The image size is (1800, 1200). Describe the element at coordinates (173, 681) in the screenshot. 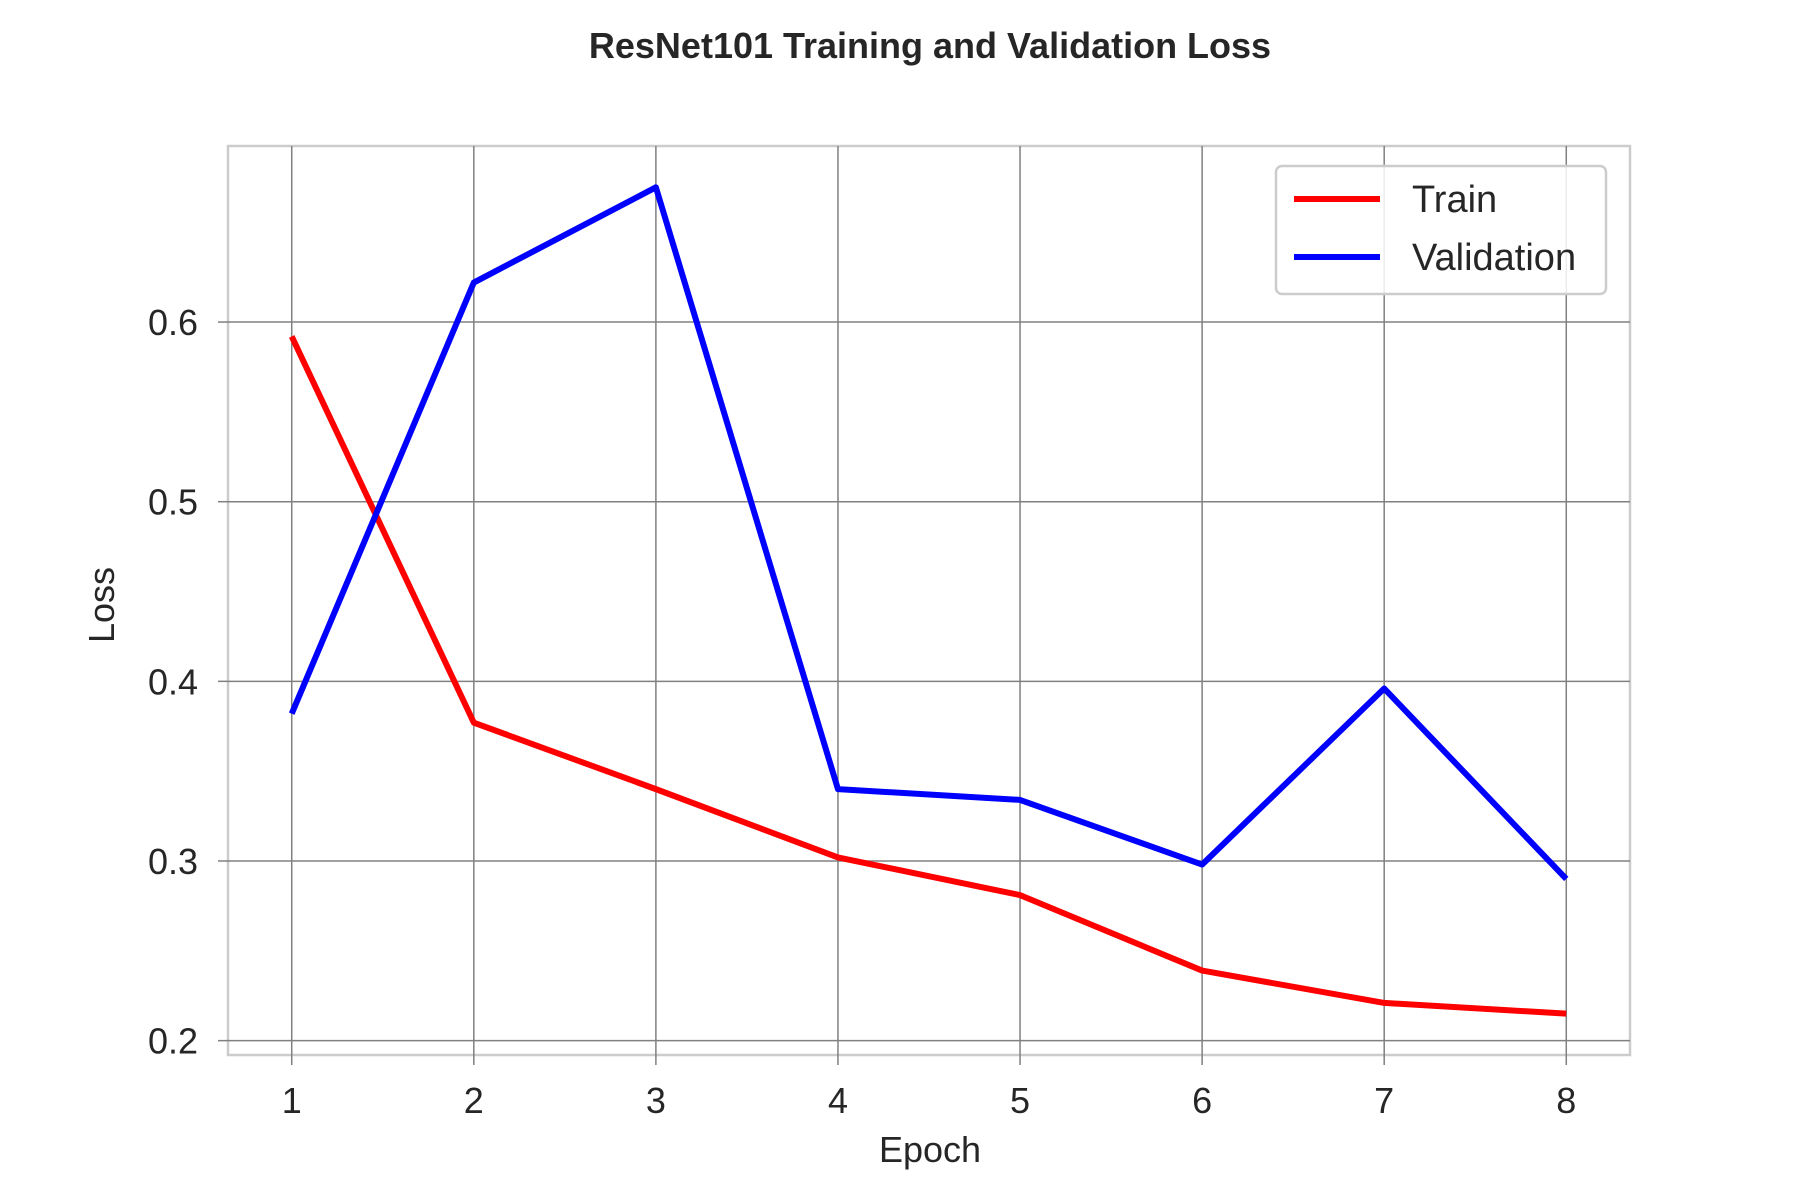

I see `y-tick-label: 0.4` at that location.